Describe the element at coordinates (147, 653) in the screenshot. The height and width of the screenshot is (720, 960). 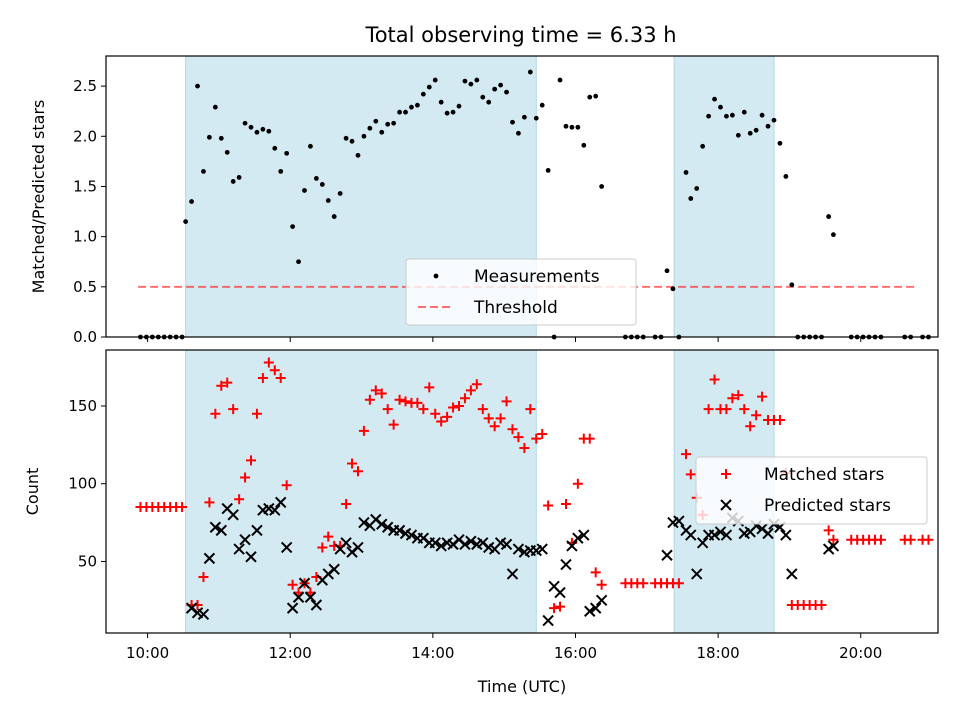
I see `x-tick-label: 10:00` at that location.